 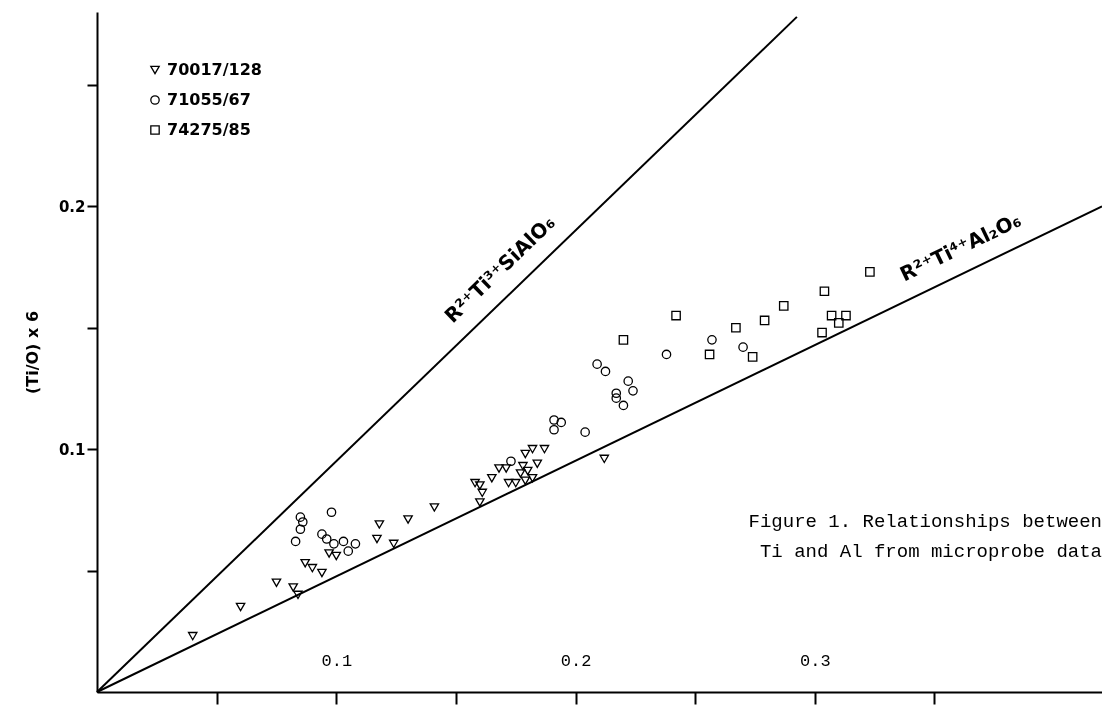 I want to click on legend-label: 70017/128, so click(x=214, y=69).